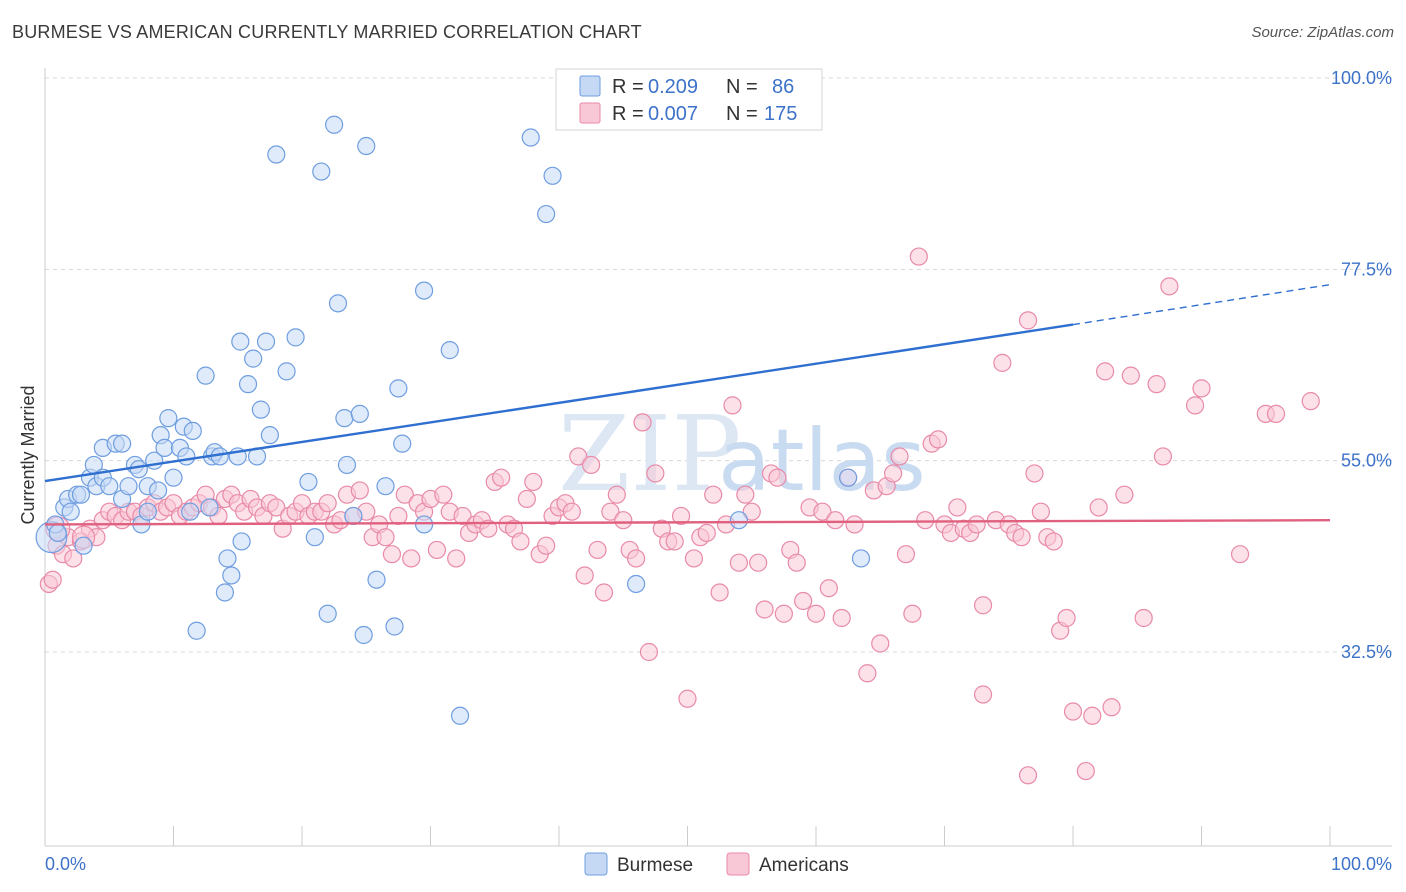 The image size is (1406, 892). What do you see at coordinates (1322, 32) in the screenshot?
I see `chart-source: Source: ZipAtlas.com` at bounding box center [1322, 32].